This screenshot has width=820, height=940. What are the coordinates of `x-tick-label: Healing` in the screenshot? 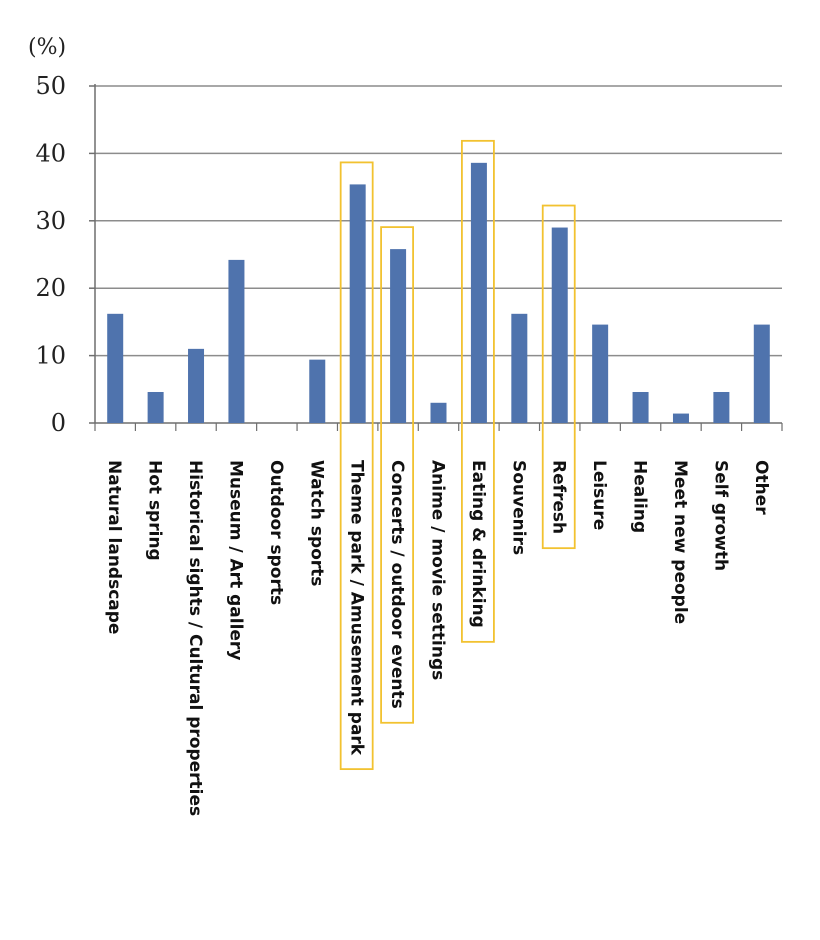 It's located at (640, 496).